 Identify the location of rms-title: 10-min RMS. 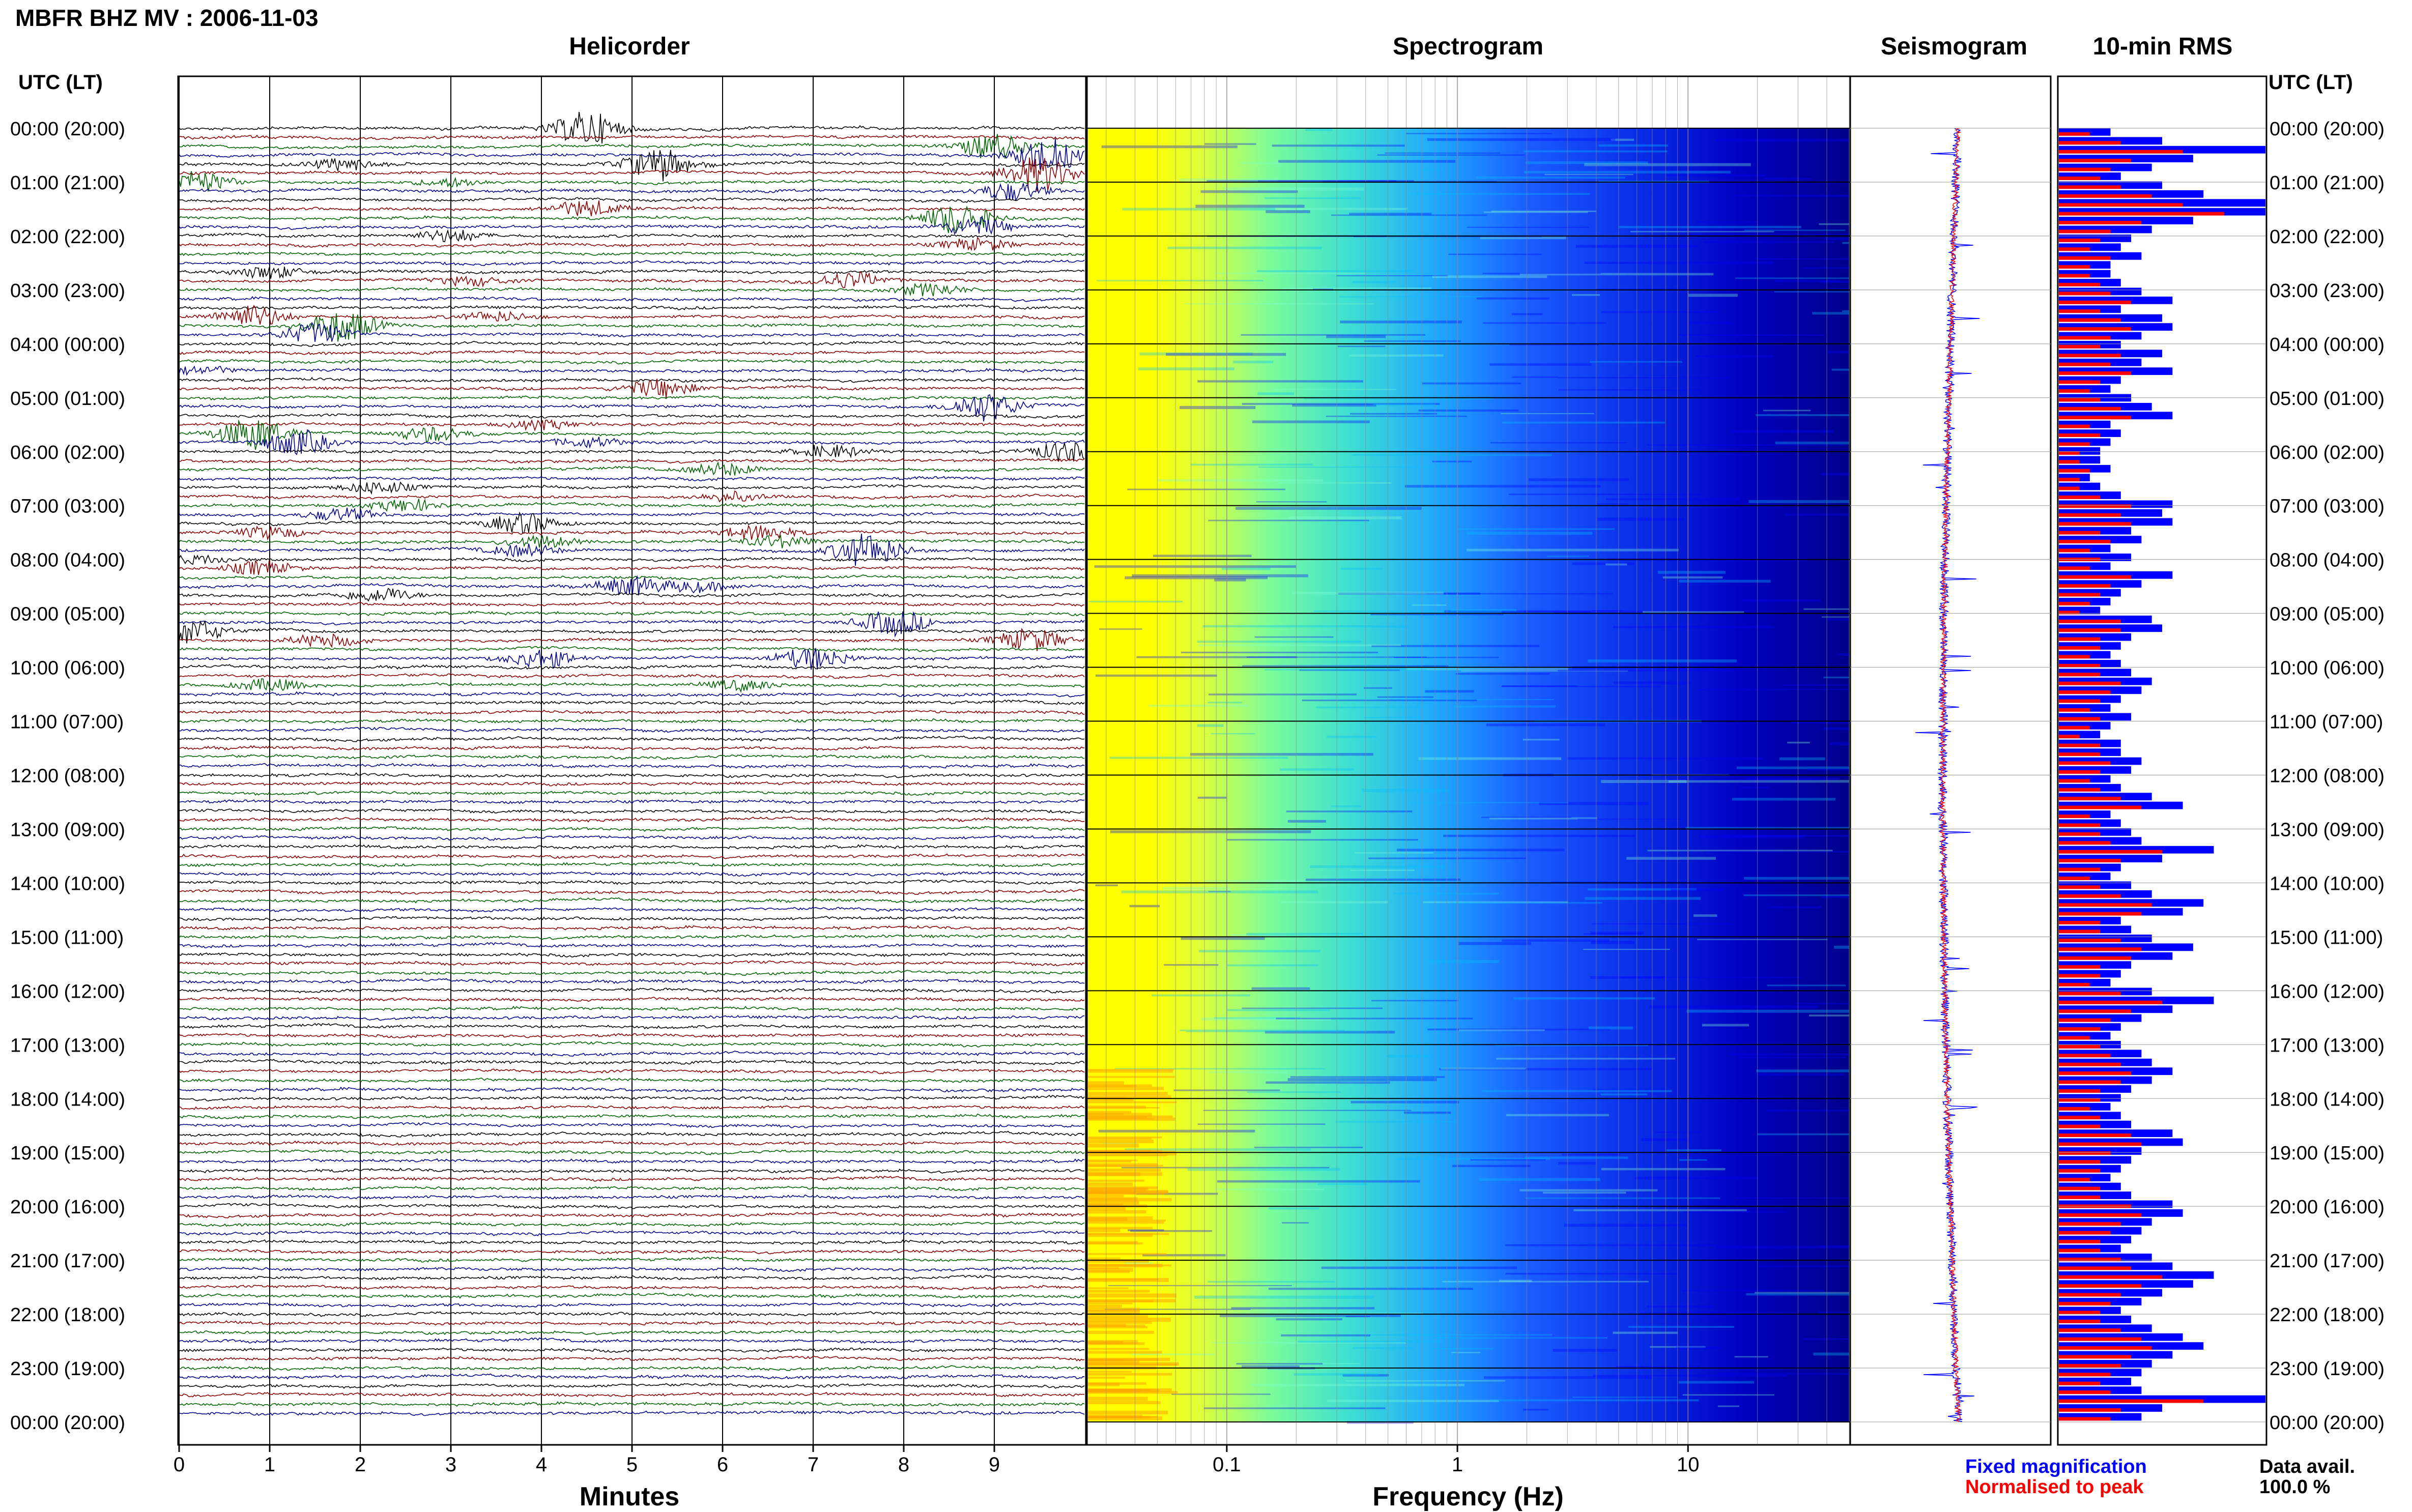
(2163, 46).